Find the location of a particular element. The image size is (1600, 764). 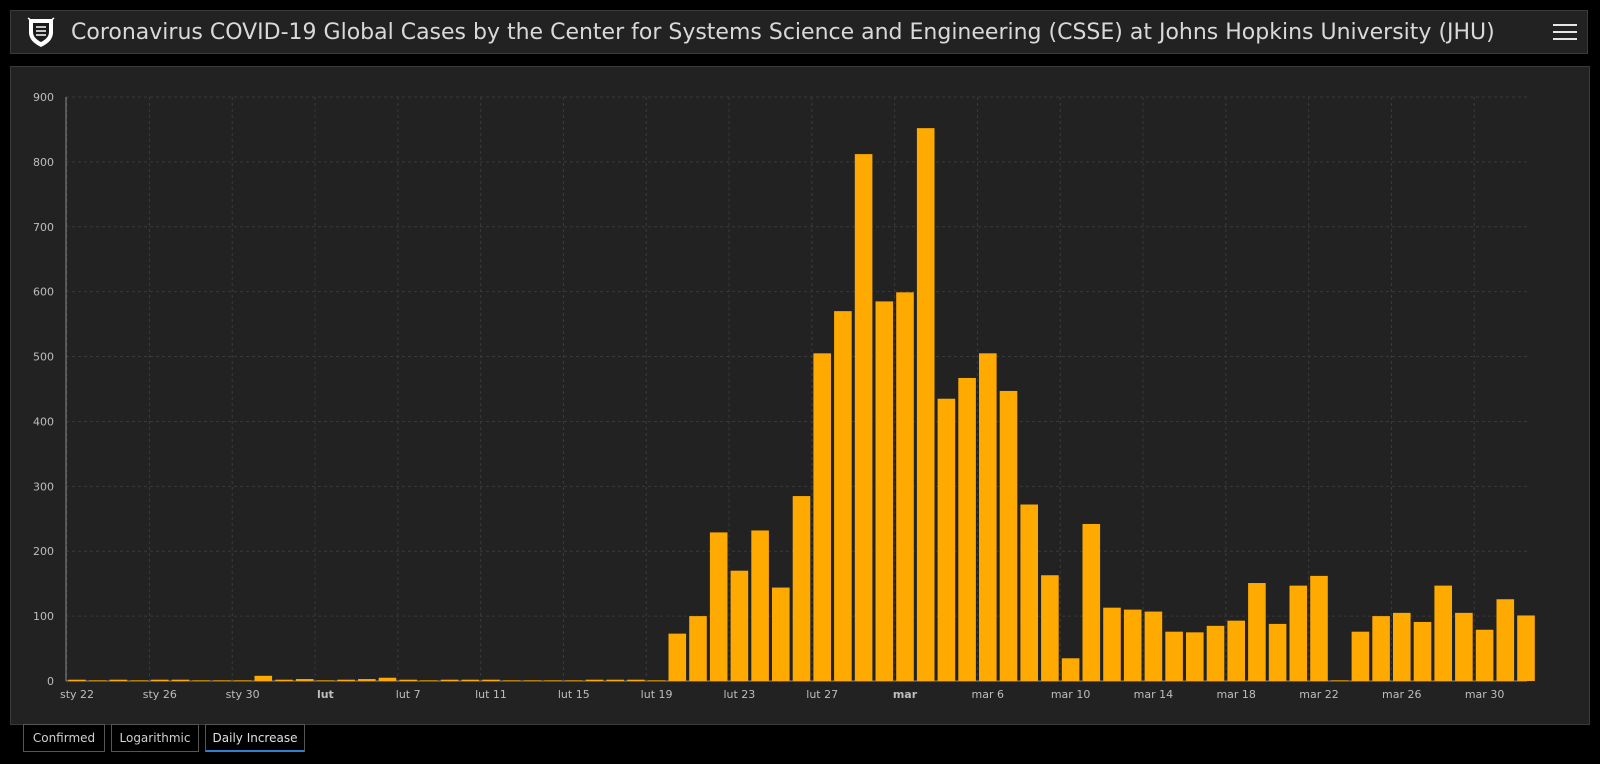

y-tick-label: 300 is located at coordinates (43, 486).